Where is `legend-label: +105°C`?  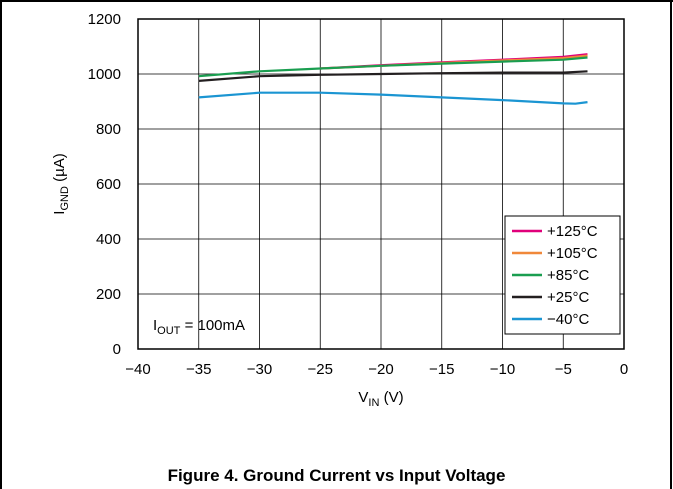 legend-label: +105°C is located at coordinates (572, 253).